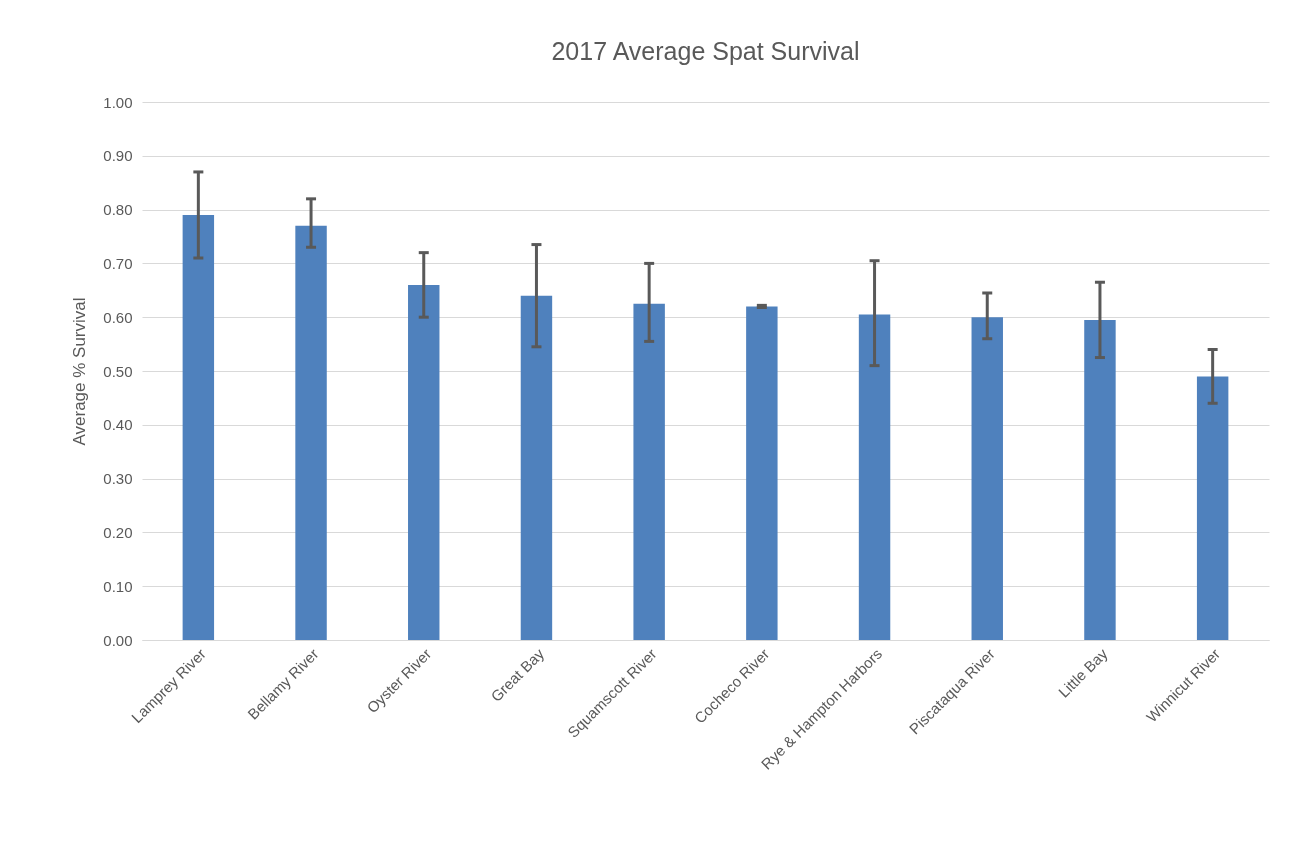 Image resolution: width=1299 pixels, height=859 pixels. I want to click on y-tick-label: 0.20, so click(118, 532).